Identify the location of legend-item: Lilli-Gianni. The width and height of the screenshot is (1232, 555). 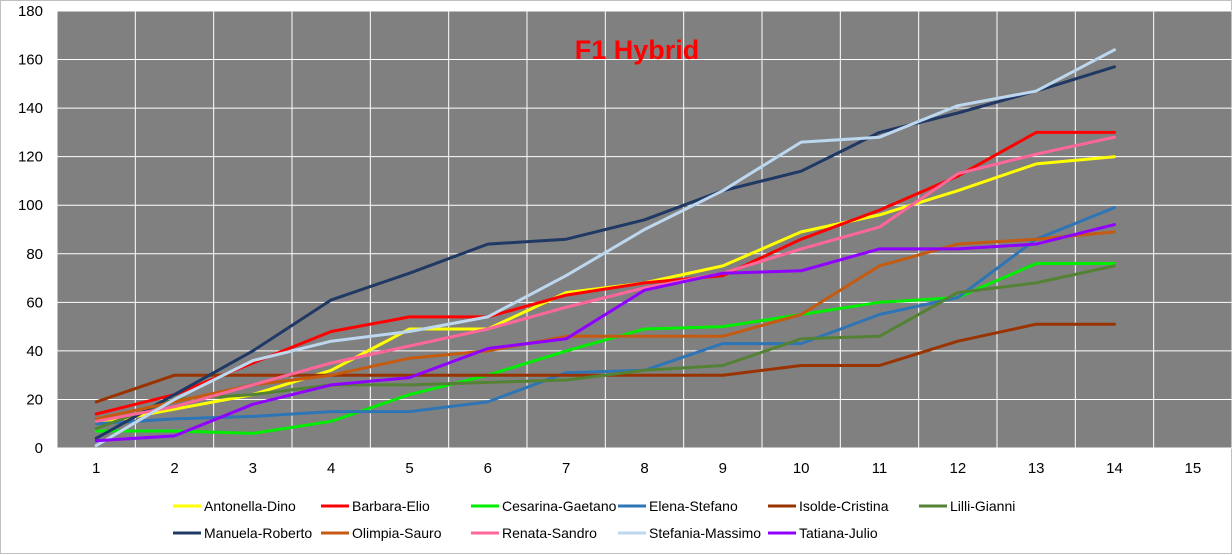
(967, 506).